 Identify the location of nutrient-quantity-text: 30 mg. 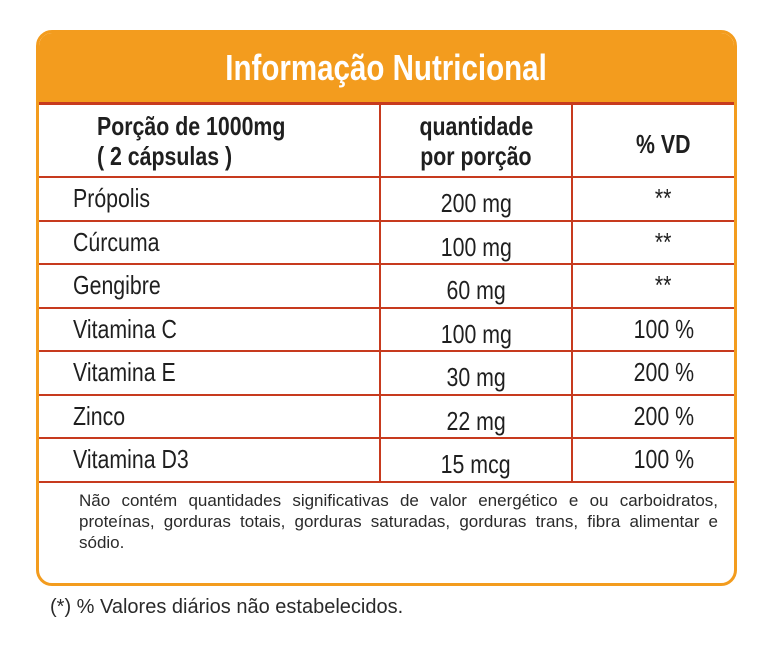
(476, 377).